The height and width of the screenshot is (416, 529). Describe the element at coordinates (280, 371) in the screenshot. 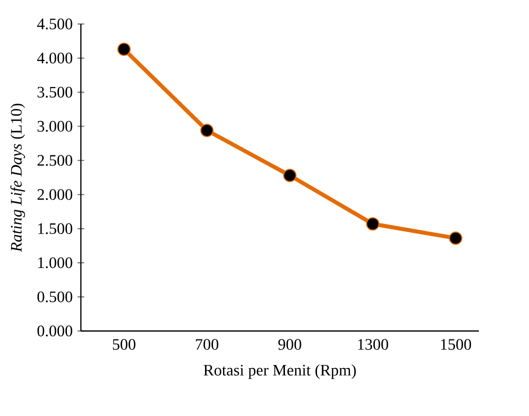

I see `x-axis-title: Rotasi per Menit (Rpm)` at that location.